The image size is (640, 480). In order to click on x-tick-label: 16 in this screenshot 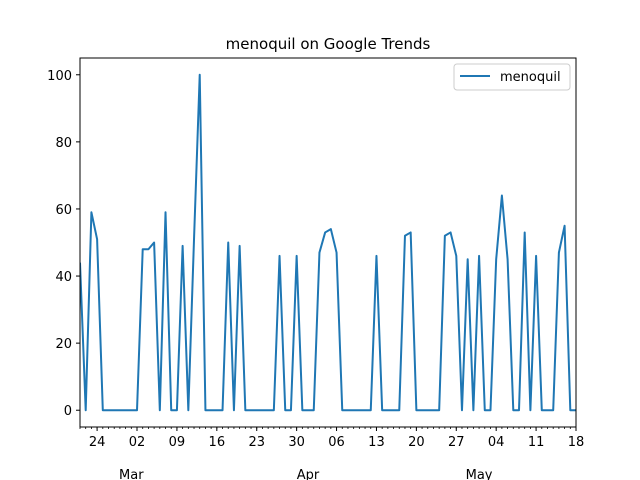, I will do `click(217, 442)`.